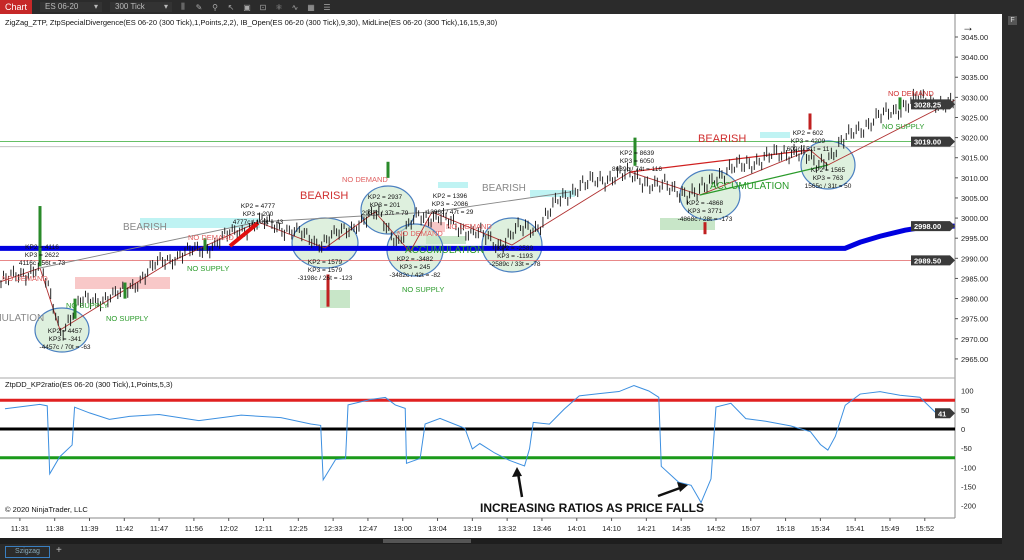  What do you see at coordinates (974, 359) in the screenshot?
I see `y-tick-label: 2965.00` at bounding box center [974, 359].